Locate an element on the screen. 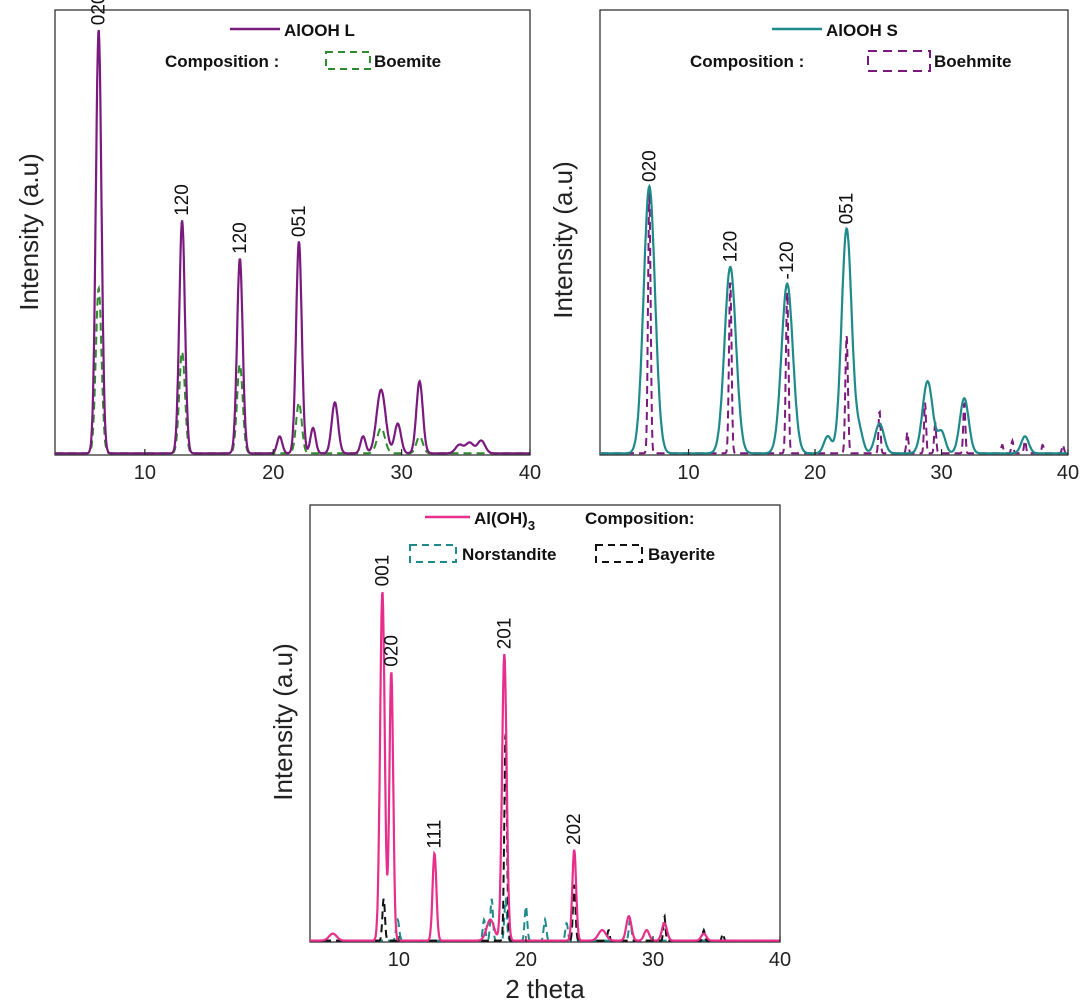 Image resolution: width=1080 pixels, height=1008 pixels. peak-label: 202 is located at coordinates (574, 829).